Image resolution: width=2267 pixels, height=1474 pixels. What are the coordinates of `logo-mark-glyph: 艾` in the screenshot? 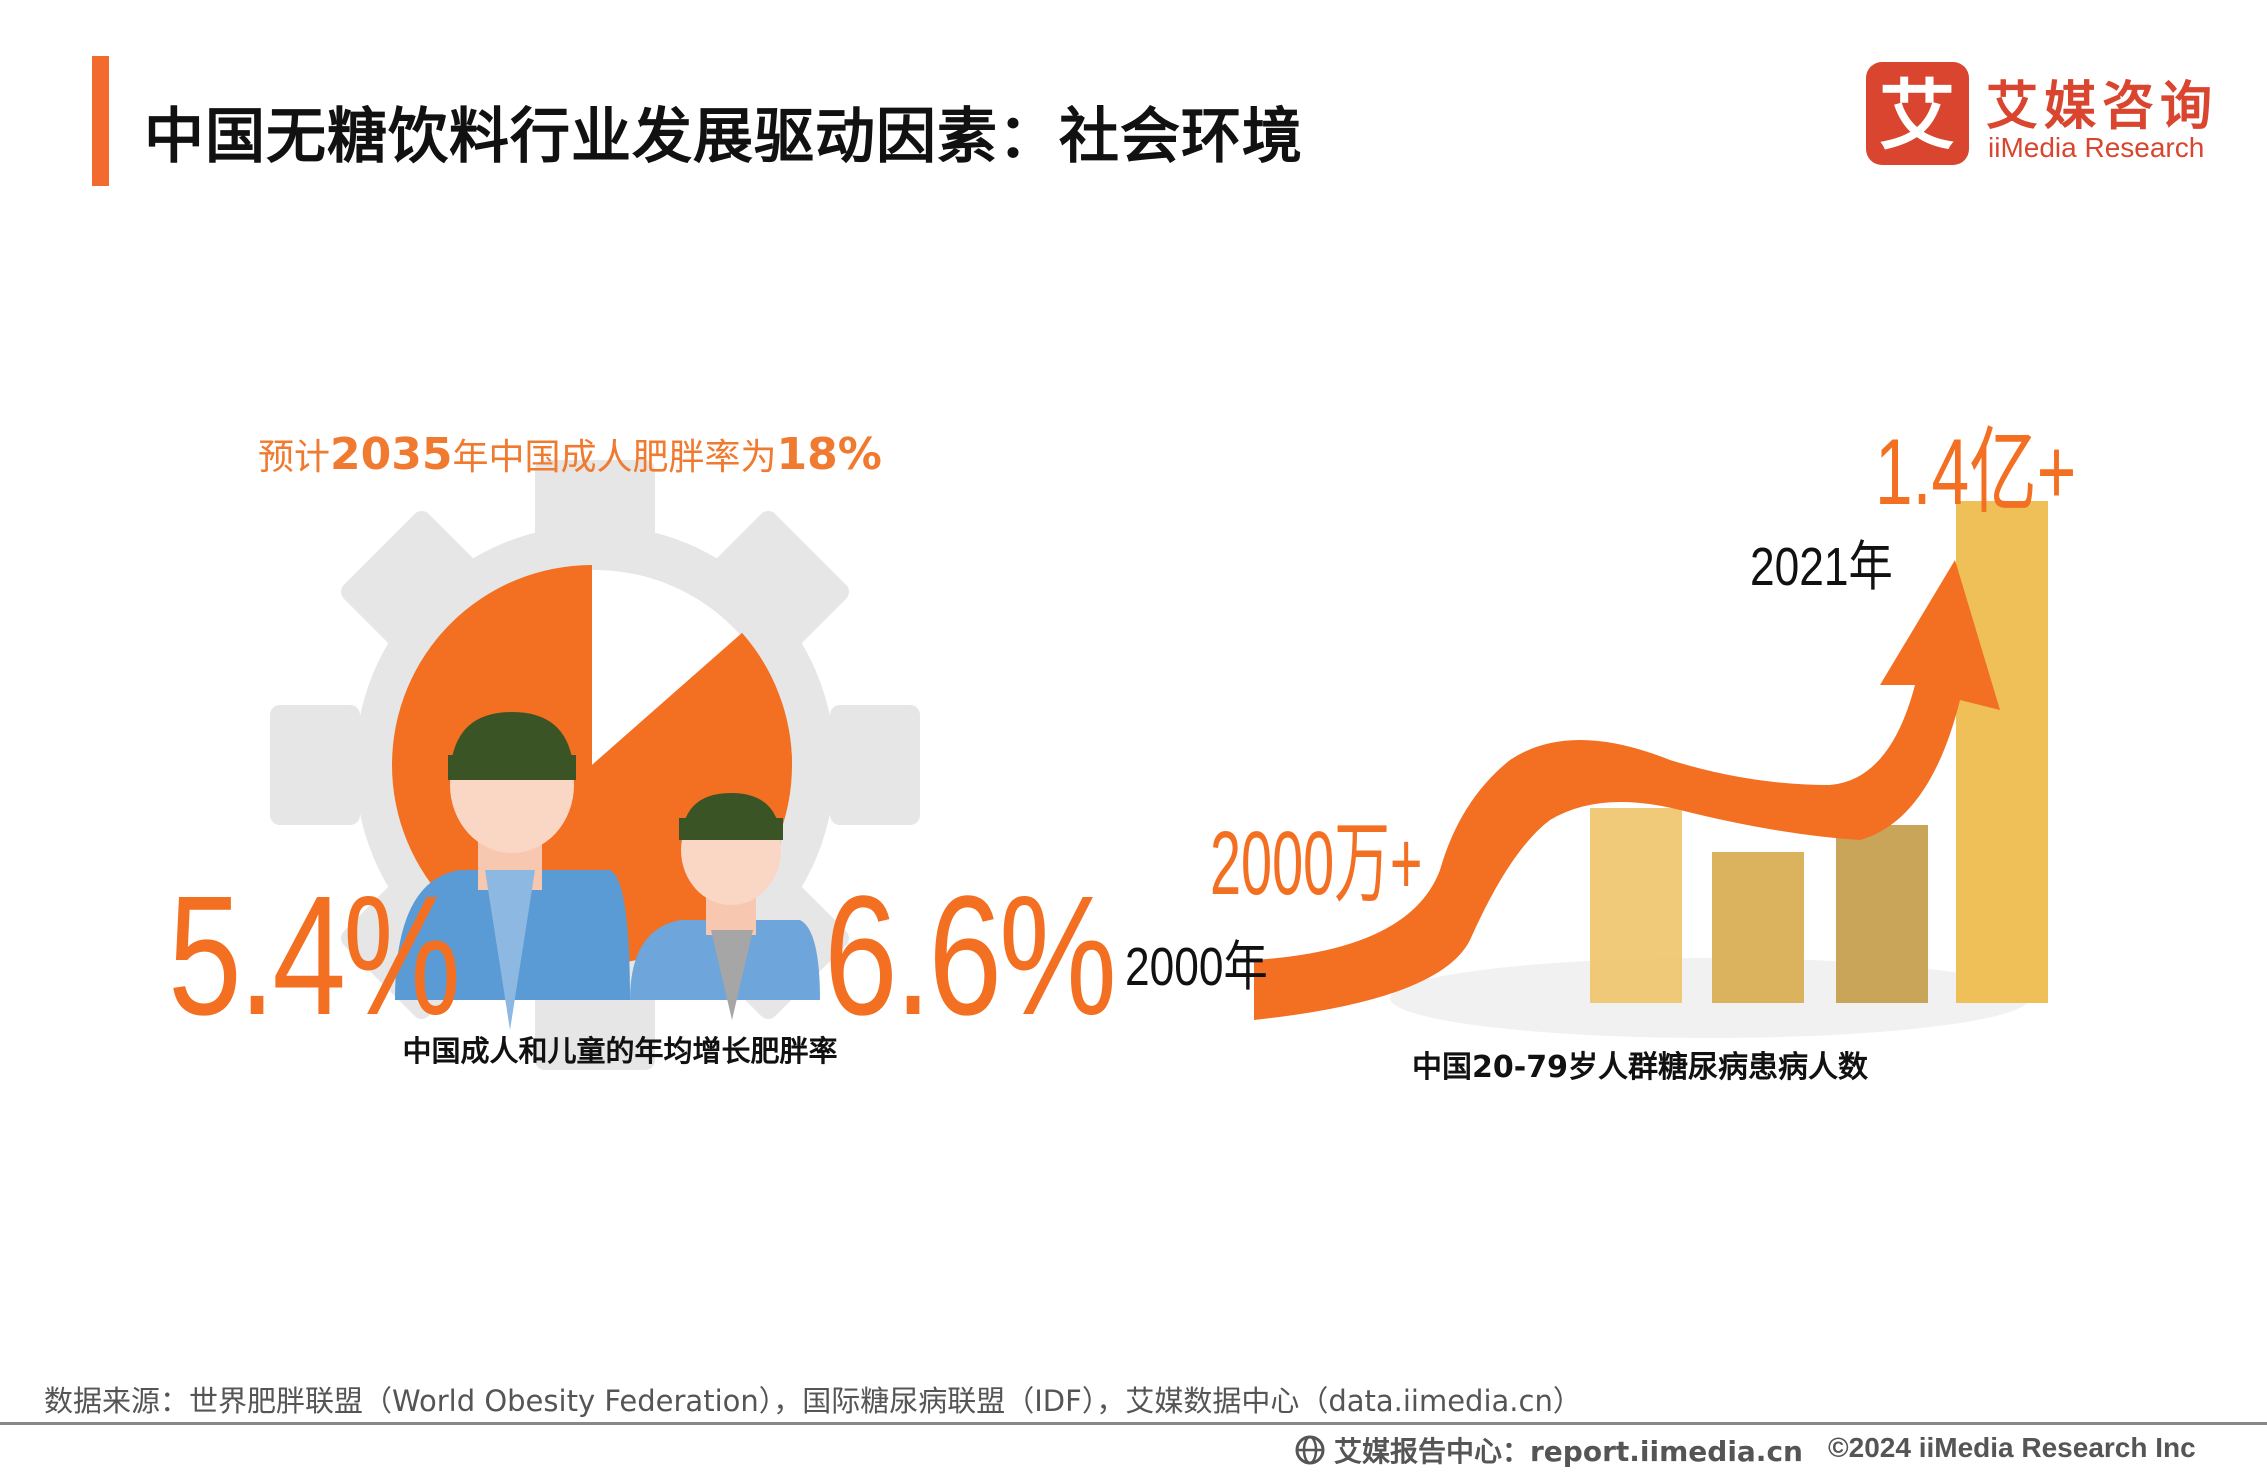 It's located at (1917, 115).